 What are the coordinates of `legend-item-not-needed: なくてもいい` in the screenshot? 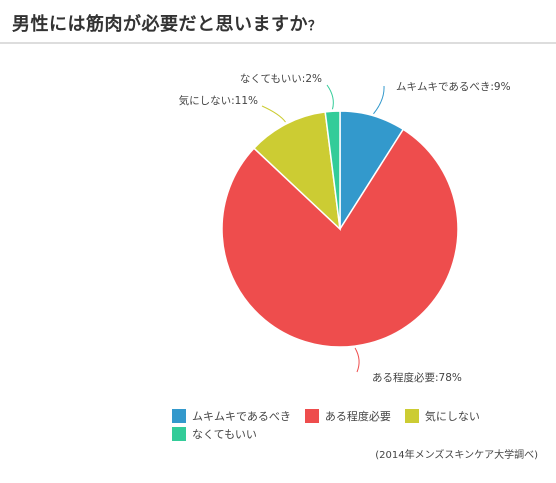 It's located at (214, 434).